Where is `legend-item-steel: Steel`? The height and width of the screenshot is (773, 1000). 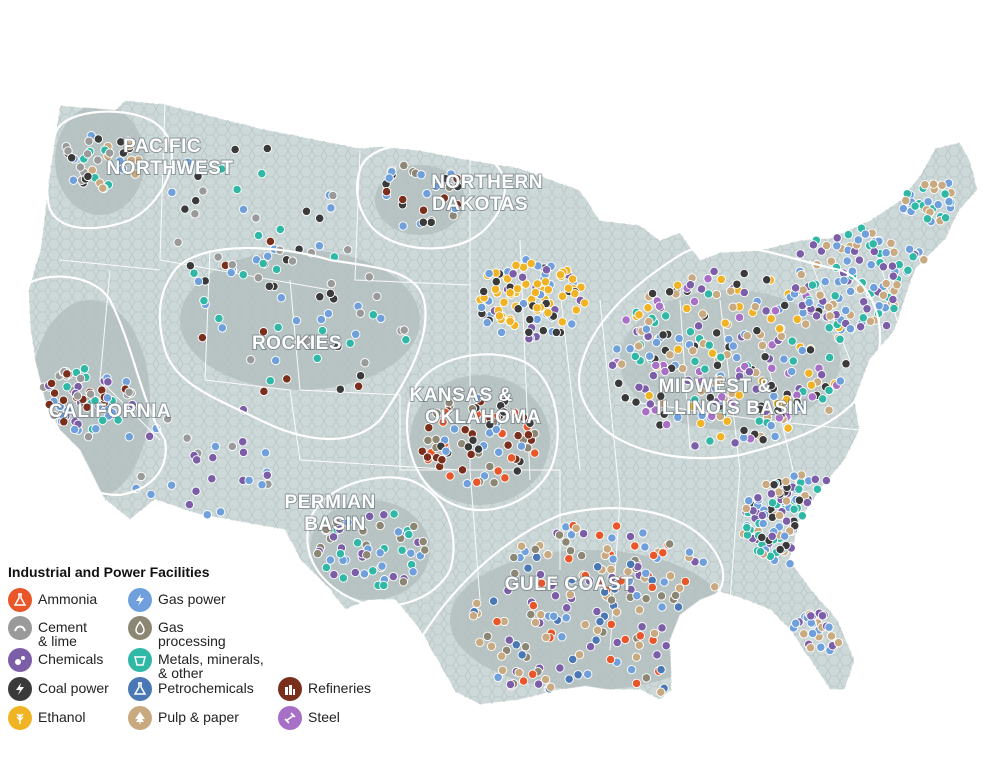
legend-item-steel: Steel is located at coordinates (309, 718).